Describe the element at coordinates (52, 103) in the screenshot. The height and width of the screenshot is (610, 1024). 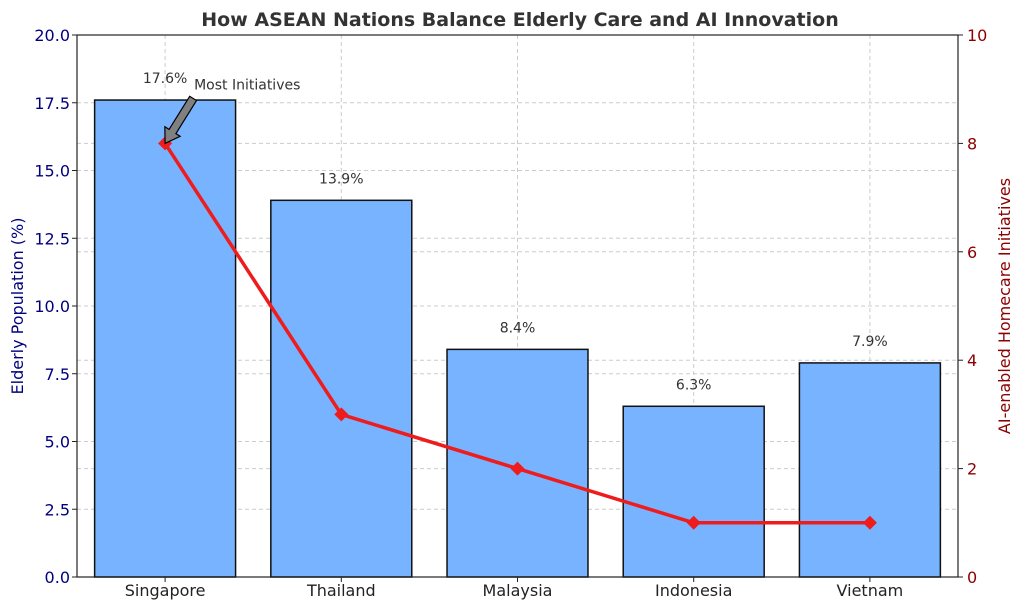
I see `y-left-tick-label: 17.5` at that location.